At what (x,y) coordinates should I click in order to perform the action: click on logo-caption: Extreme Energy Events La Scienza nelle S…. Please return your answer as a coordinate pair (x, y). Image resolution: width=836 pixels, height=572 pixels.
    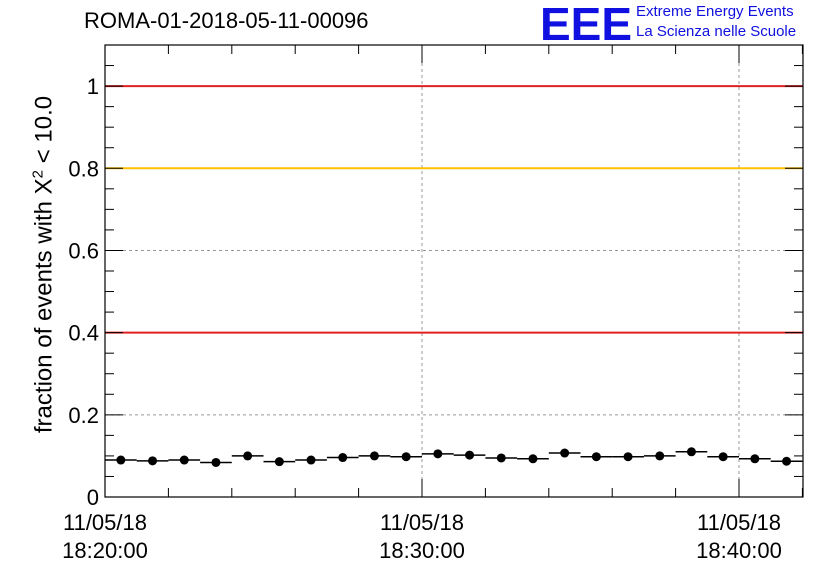
    Looking at the image, I should click on (716, 22).